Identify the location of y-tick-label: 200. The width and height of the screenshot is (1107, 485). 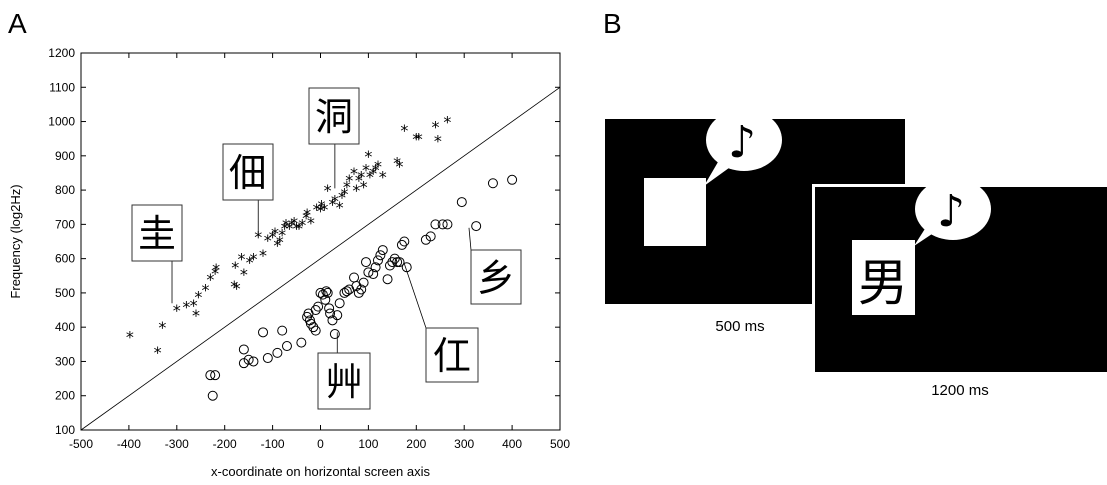
(65, 396).